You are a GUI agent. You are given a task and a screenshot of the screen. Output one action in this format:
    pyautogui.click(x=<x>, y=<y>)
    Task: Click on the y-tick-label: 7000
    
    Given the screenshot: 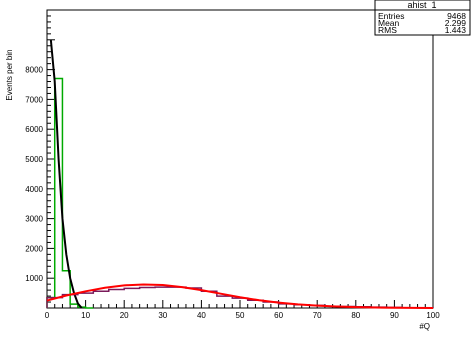 What is the action you would take?
    pyautogui.click(x=34, y=99)
    